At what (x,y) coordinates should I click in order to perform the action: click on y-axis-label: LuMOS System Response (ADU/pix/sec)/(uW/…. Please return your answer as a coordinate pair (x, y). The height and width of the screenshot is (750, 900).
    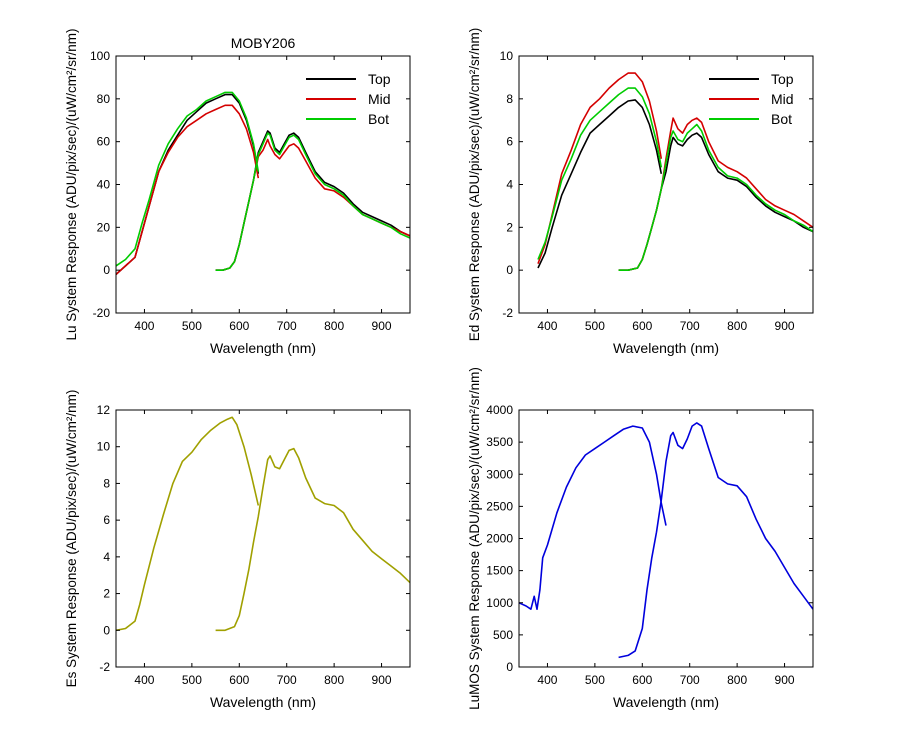
    Looking at the image, I should click on (474, 538).